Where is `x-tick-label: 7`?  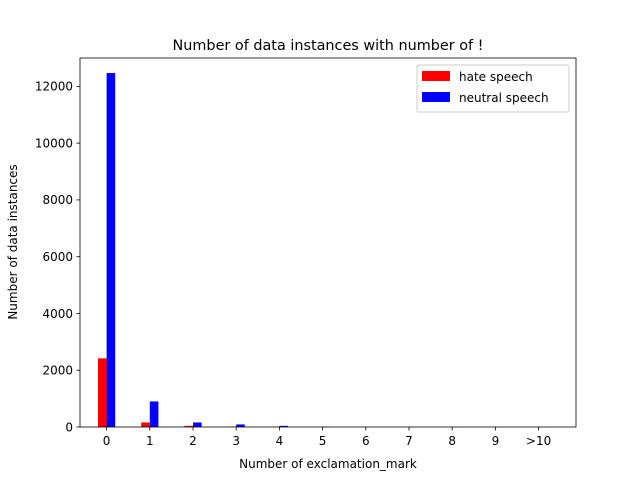
x-tick-label: 7 is located at coordinates (409, 441).